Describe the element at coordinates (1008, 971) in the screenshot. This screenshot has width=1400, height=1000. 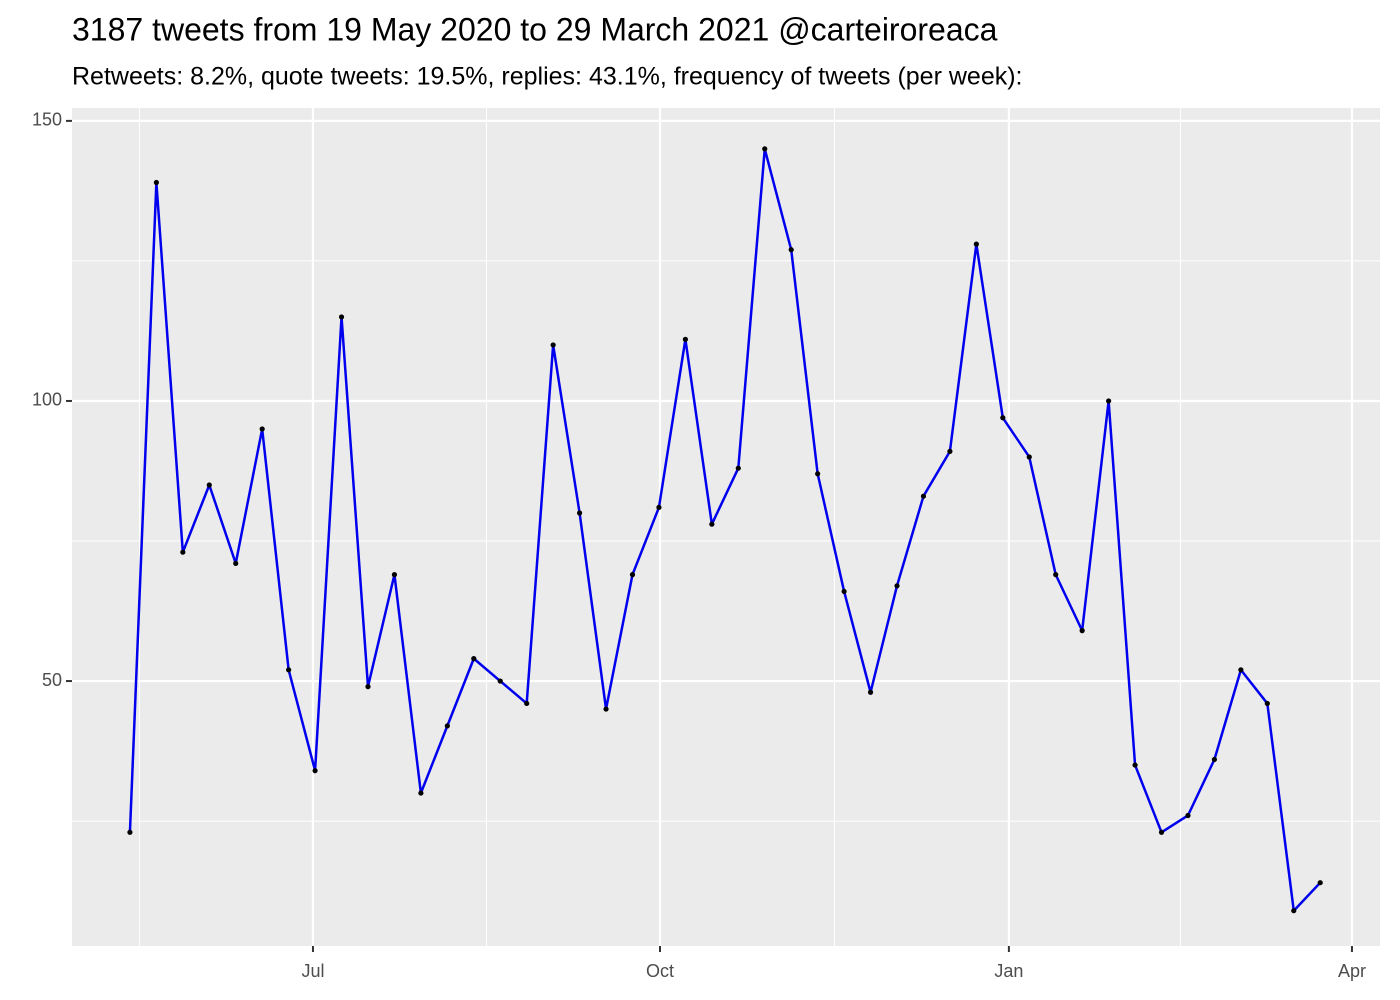
I see `x-tick-label: Jan` at that location.